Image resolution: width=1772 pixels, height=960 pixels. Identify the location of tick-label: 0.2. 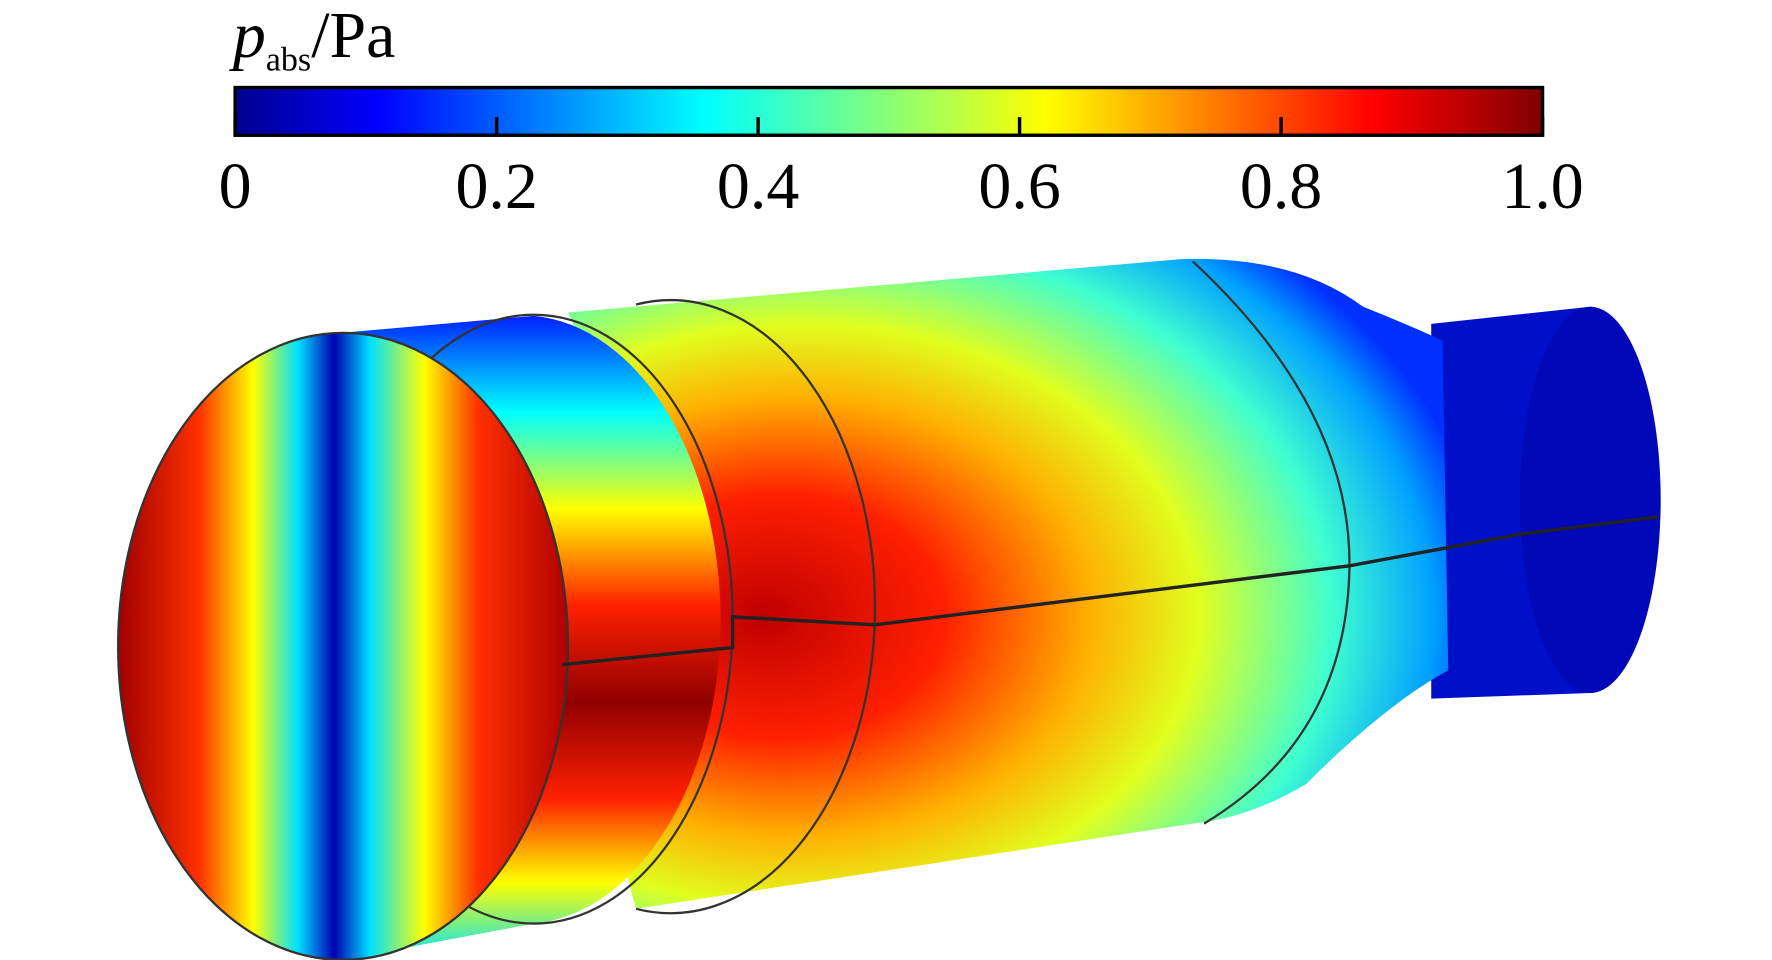
(496, 186).